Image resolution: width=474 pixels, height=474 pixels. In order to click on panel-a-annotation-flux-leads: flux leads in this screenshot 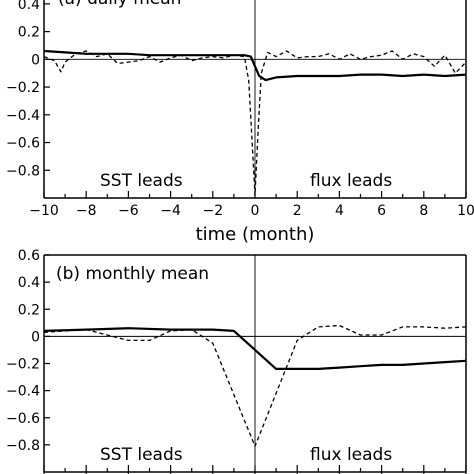, I will do `click(351, 181)`.